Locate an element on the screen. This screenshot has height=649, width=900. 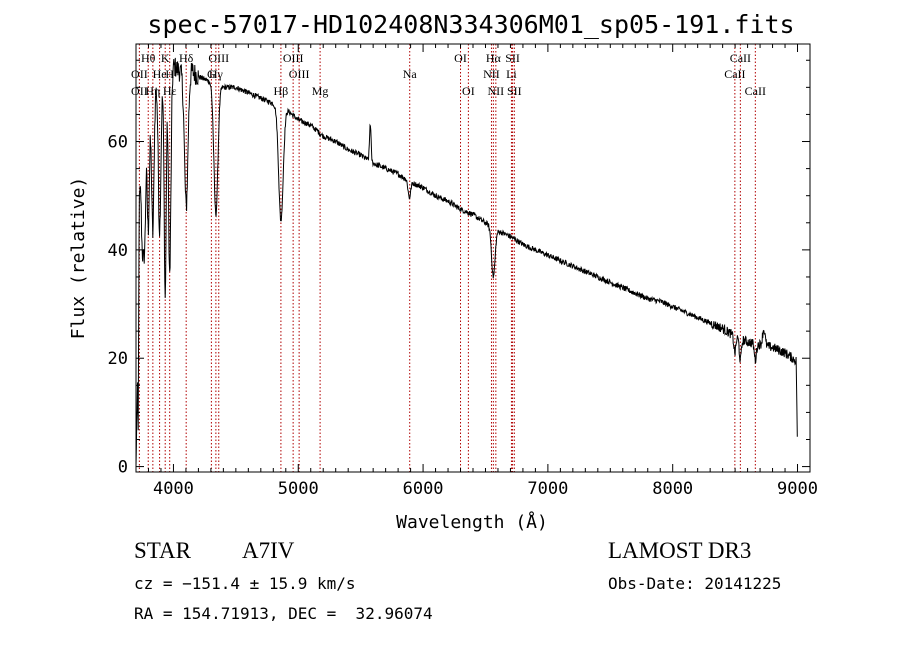
line-marker-label: Hδ is located at coordinates (186, 58).